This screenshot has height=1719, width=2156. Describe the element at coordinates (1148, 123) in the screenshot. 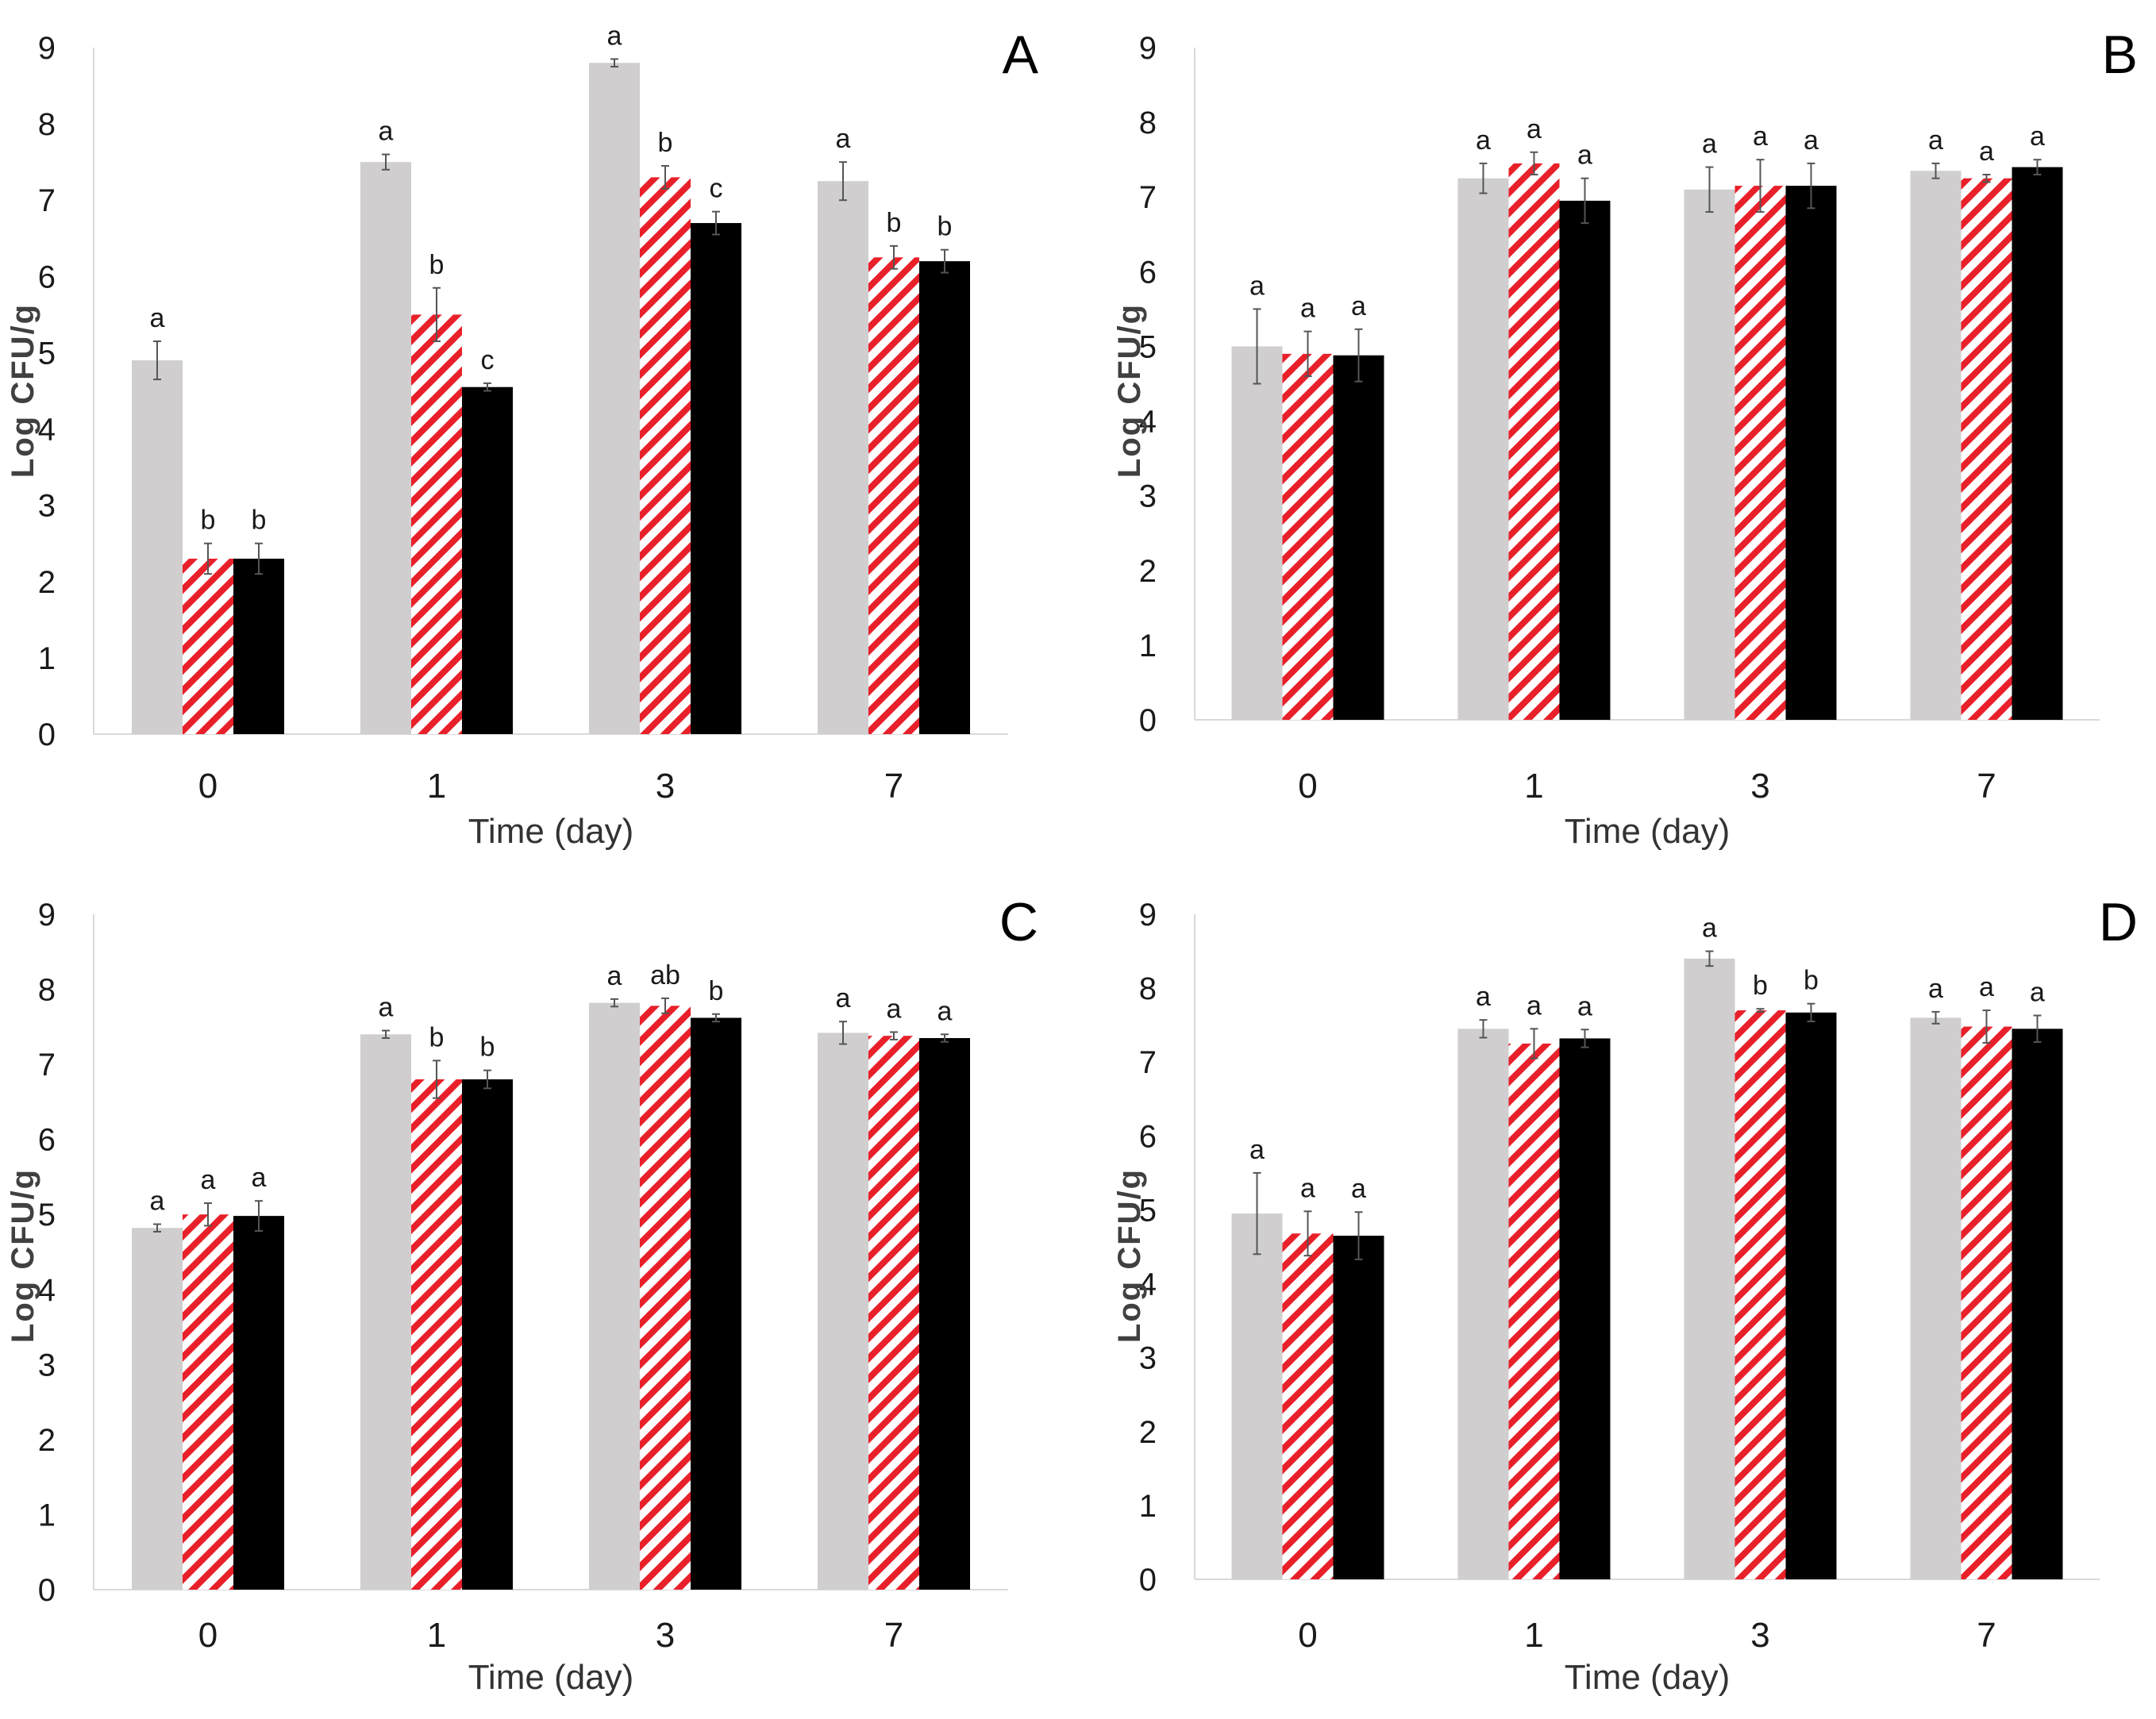

I see `y-tick-label: 8` at that location.